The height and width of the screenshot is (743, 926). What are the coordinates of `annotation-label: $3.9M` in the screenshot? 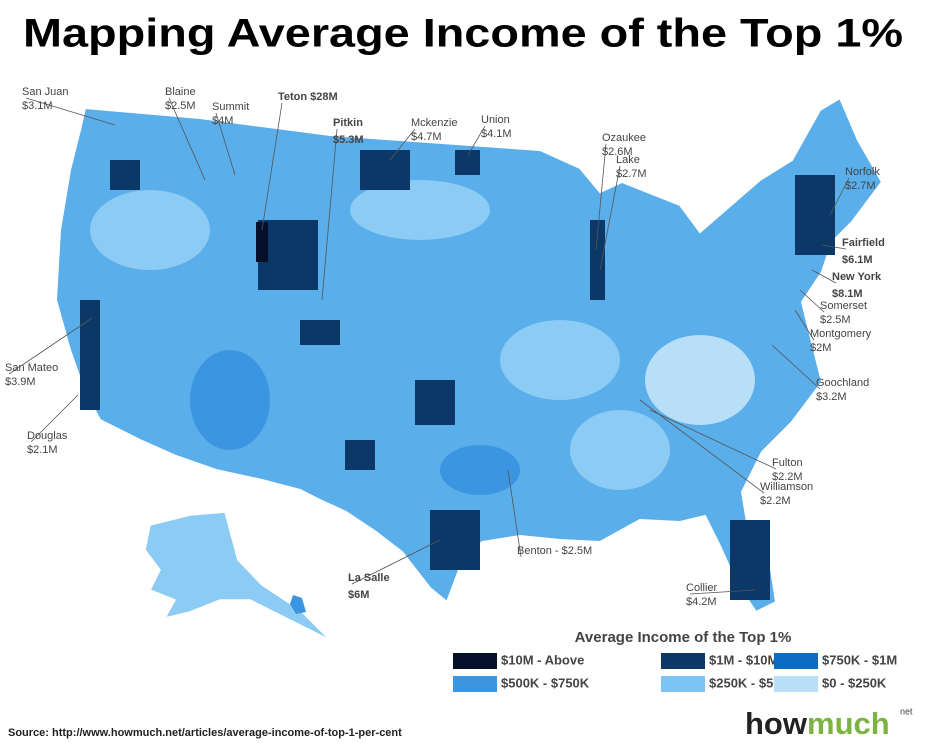 It's located at (20, 382).